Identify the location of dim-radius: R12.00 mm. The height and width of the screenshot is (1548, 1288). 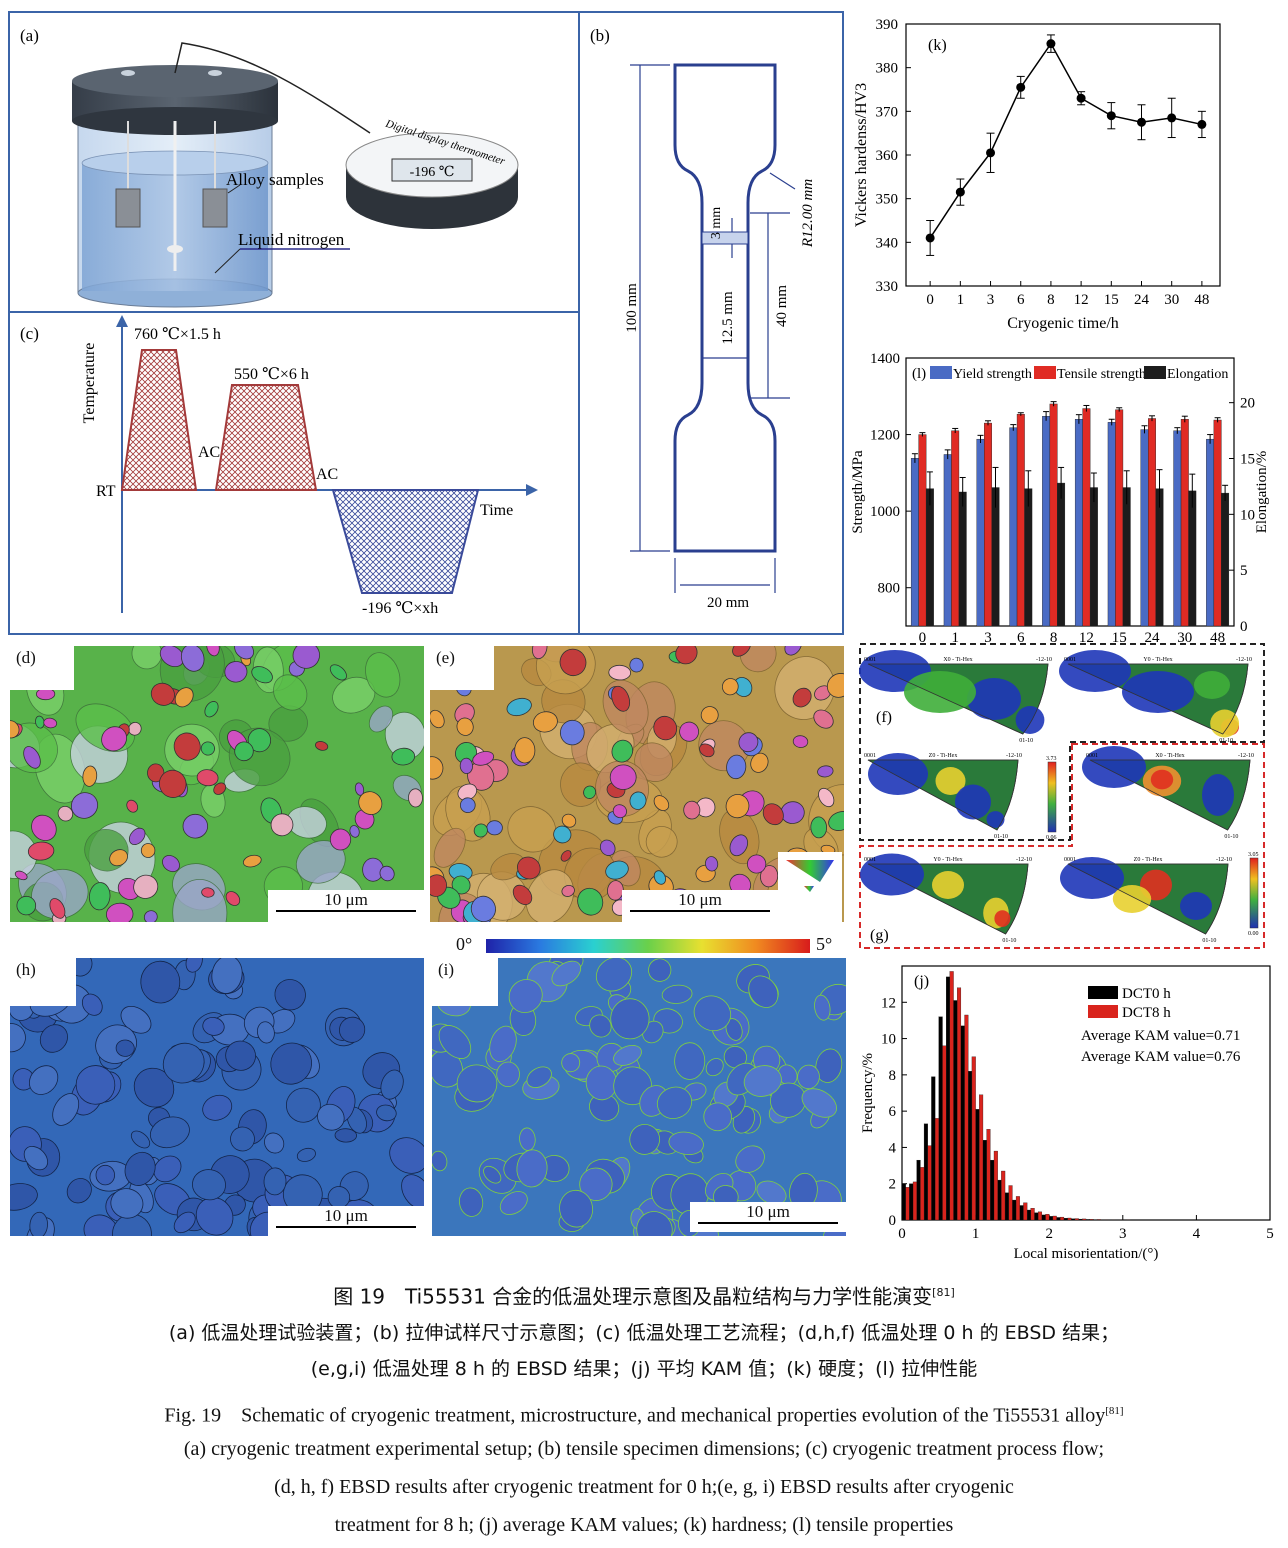
(808, 213).